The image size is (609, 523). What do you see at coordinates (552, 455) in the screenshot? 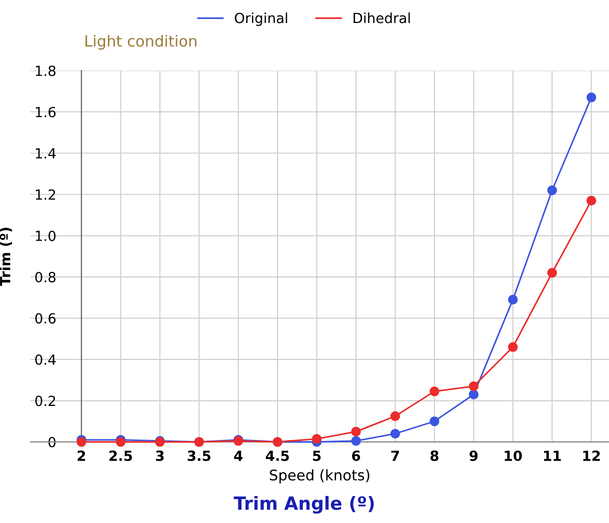
I see `x-tick-label: 11` at bounding box center [552, 455].